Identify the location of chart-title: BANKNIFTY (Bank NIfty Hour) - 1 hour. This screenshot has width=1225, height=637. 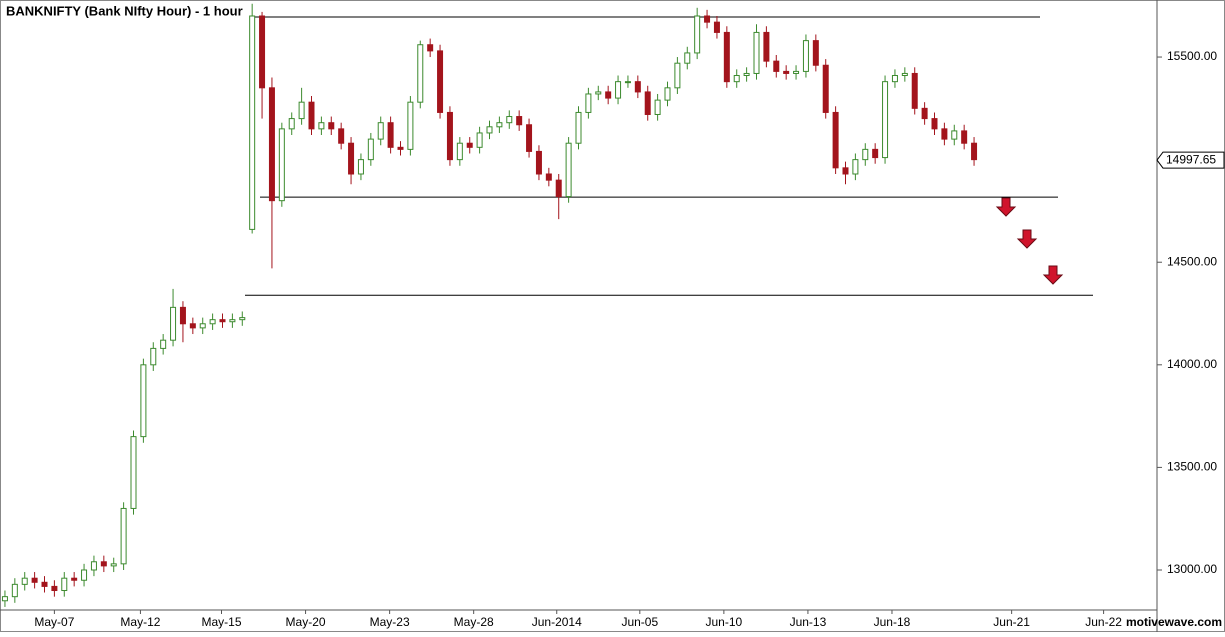
(124, 10).